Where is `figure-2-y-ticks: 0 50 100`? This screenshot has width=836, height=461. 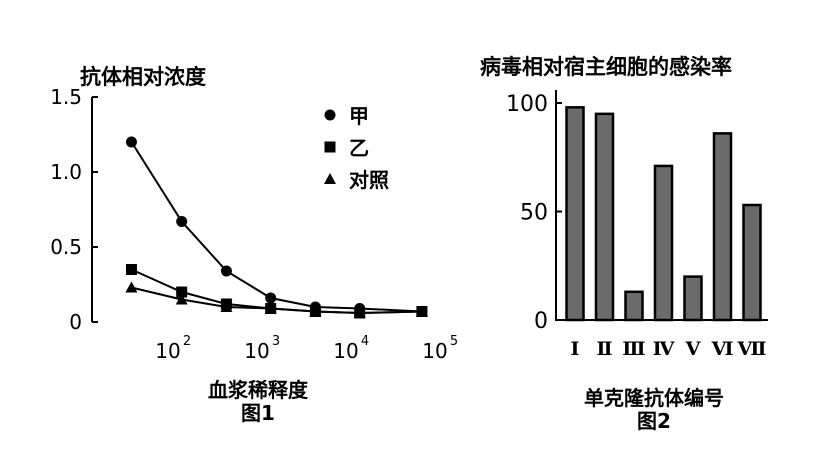 figure-2-y-ticks: 0 50 100 is located at coordinates (534, 213).